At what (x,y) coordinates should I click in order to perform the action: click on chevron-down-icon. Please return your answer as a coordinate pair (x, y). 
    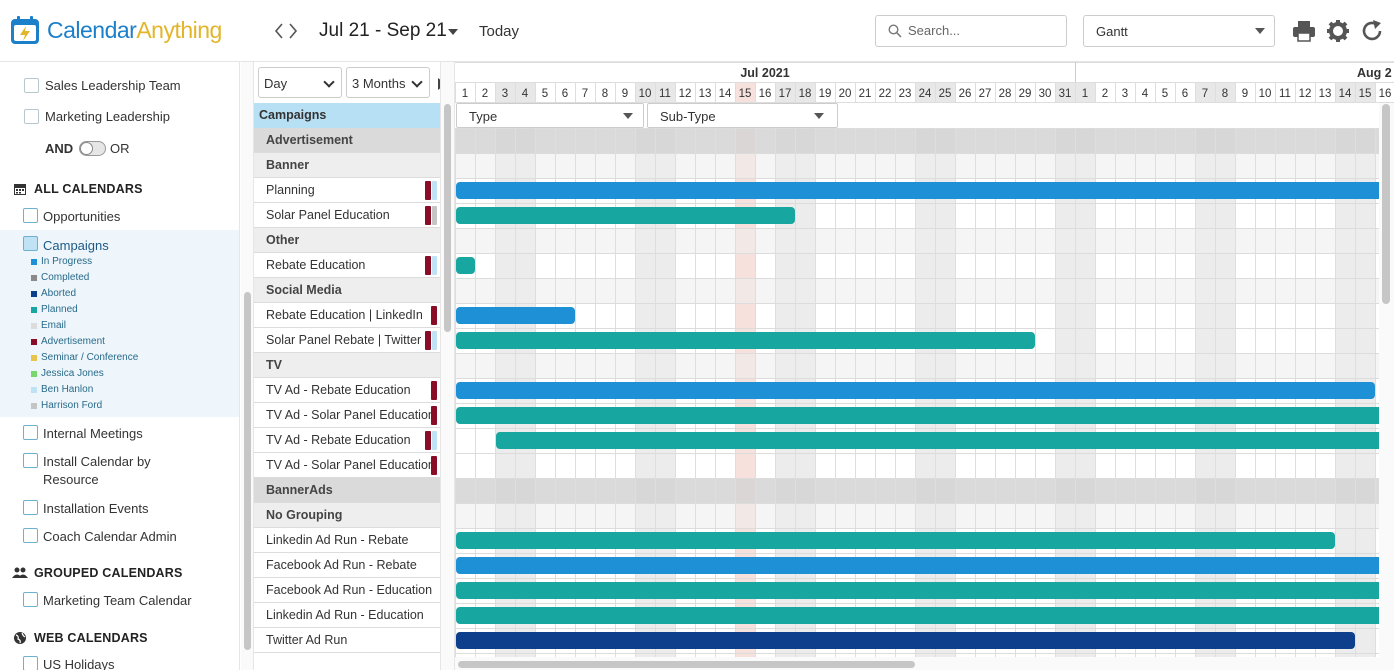
    Looking at the image, I should click on (819, 116).